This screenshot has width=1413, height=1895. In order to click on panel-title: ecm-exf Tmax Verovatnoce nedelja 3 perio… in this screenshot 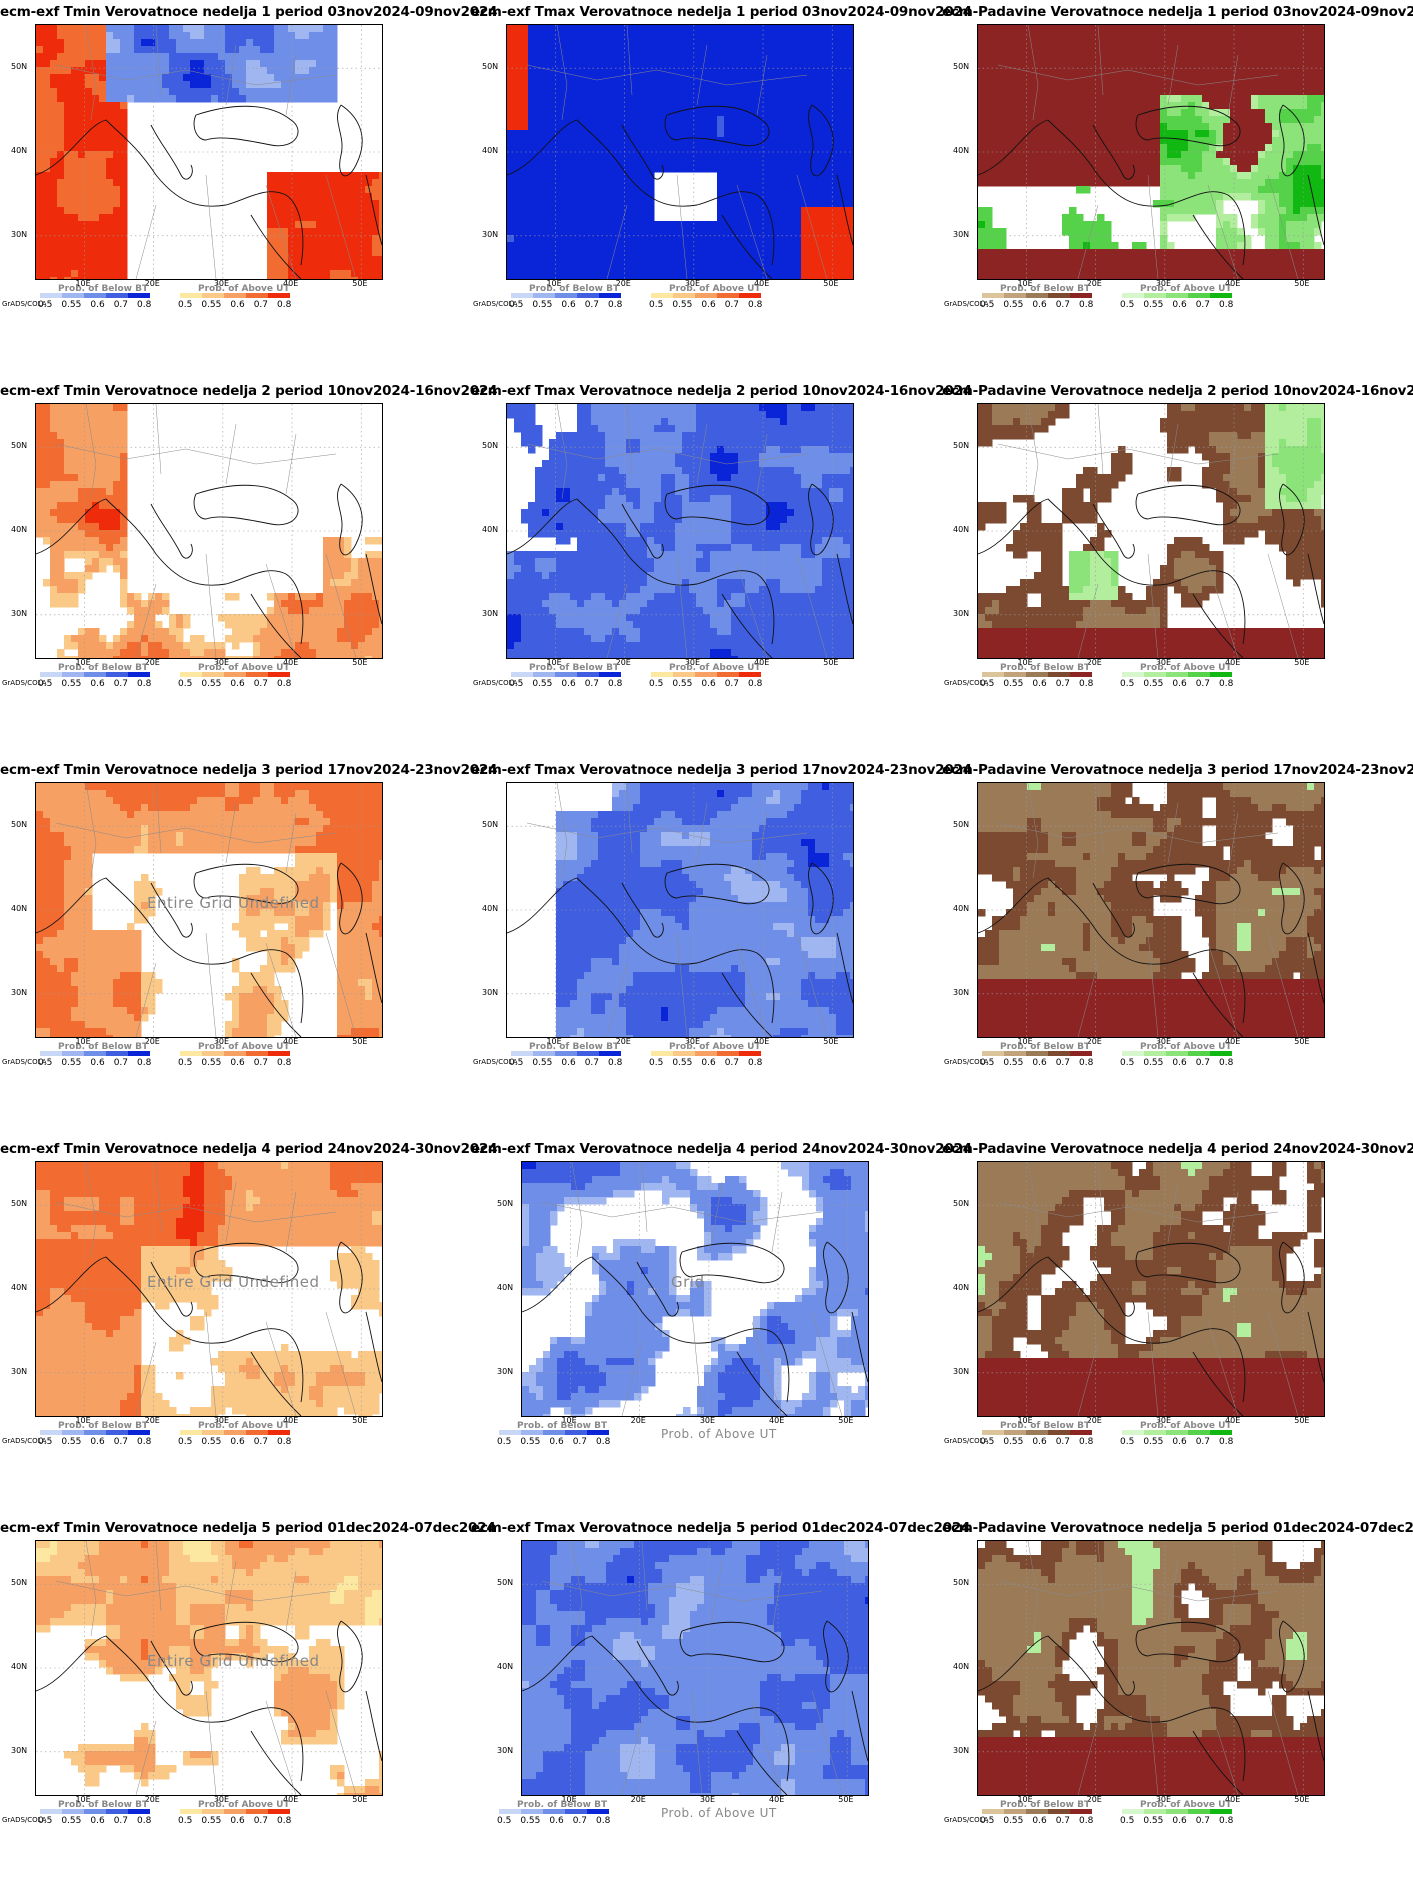, I will do `click(721, 770)`.